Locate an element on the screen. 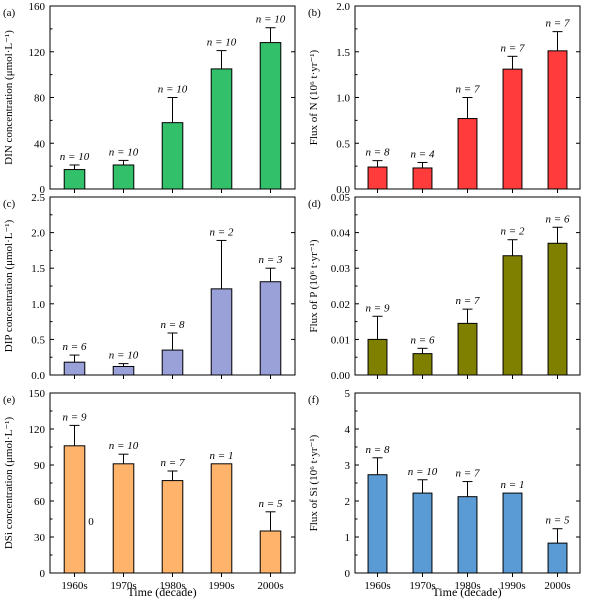  y-tick-label: 0.04 is located at coordinates (341, 234).